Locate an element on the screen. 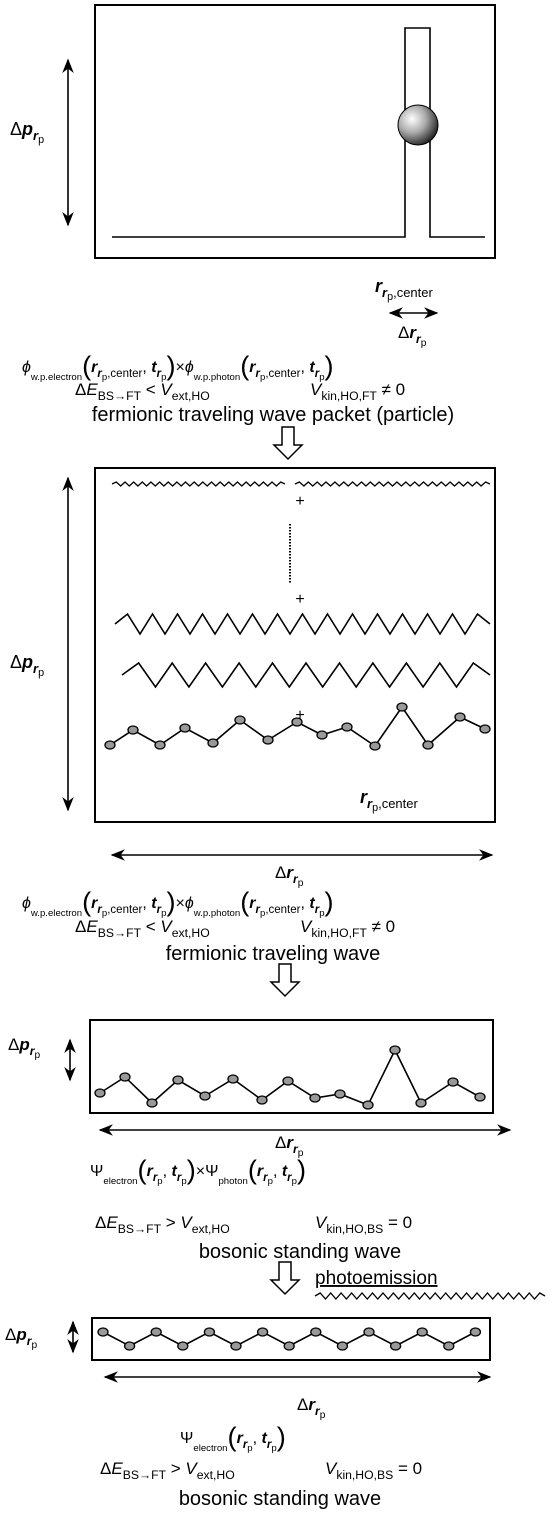  formula-part: = 0 is located at coordinates (397, 1222).